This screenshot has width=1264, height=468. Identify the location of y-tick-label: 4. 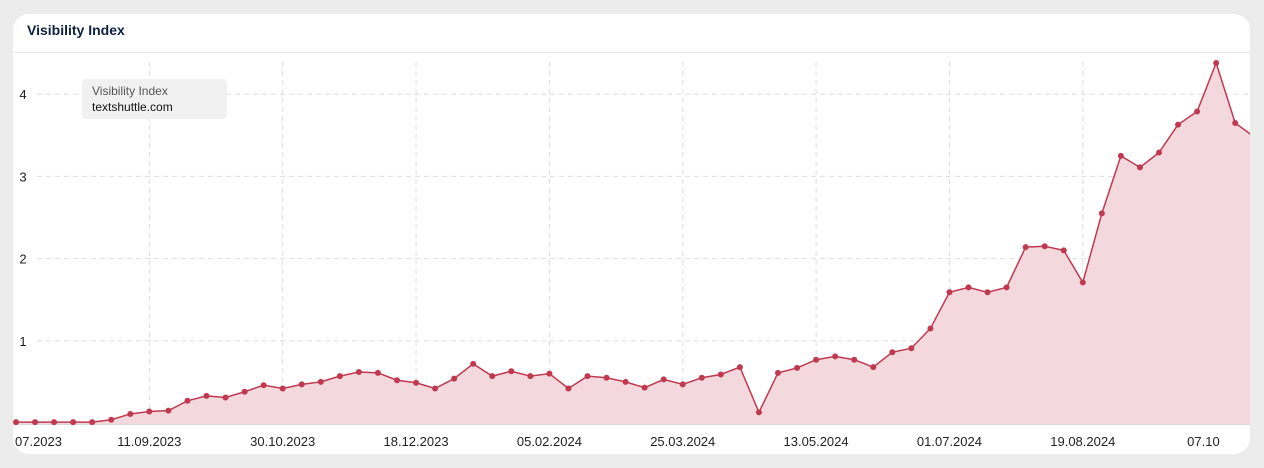
(22, 94).